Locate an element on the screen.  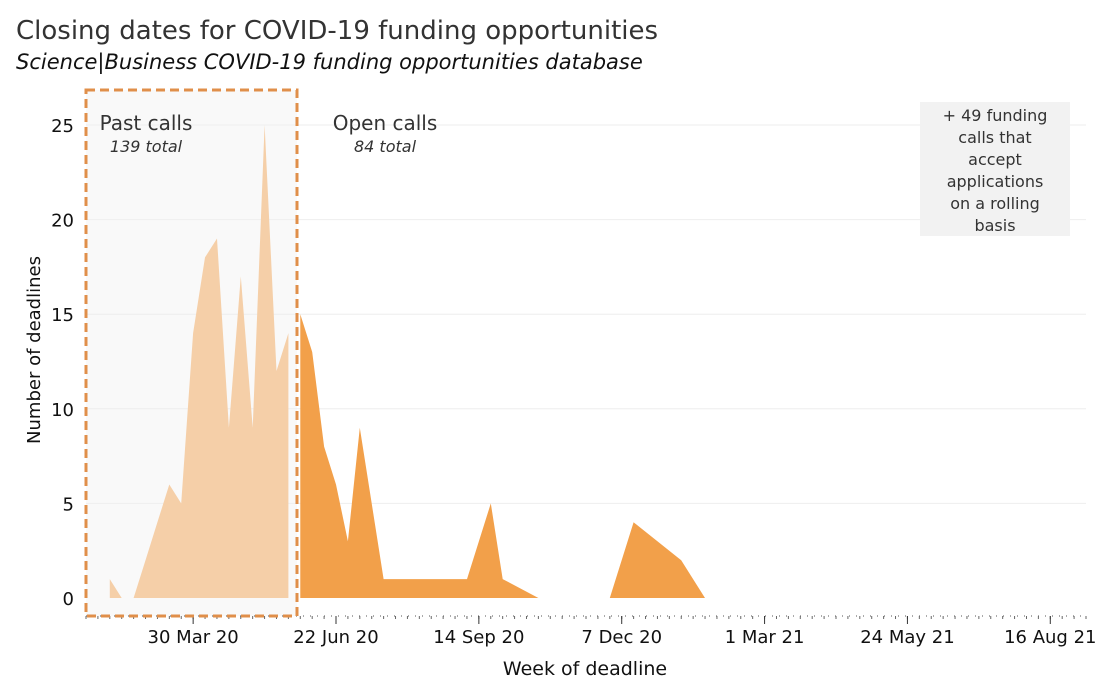
rolling-note-line: basis is located at coordinates (994, 225).